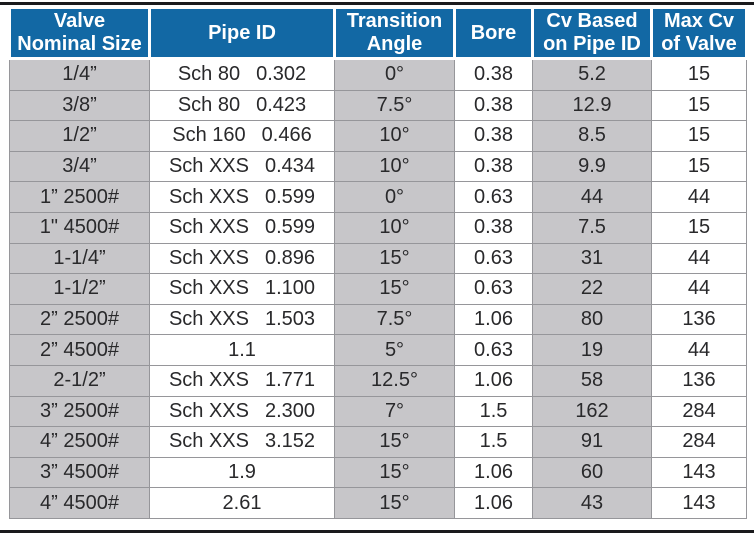 This screenshot has width=754, height=535. Describe the element at coordinates (377, 531) in the screenshot. I see `bottom-rule` at that location.